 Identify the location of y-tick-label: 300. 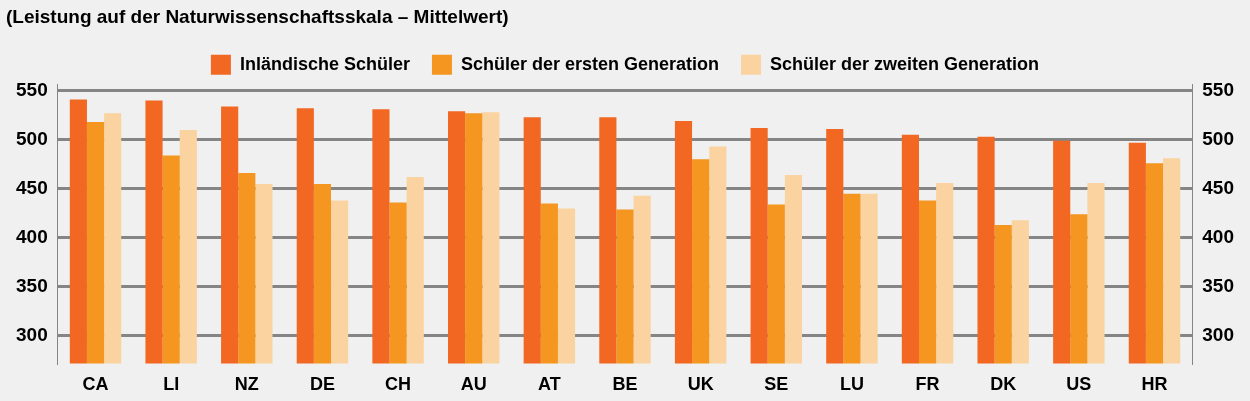
(32, 335).